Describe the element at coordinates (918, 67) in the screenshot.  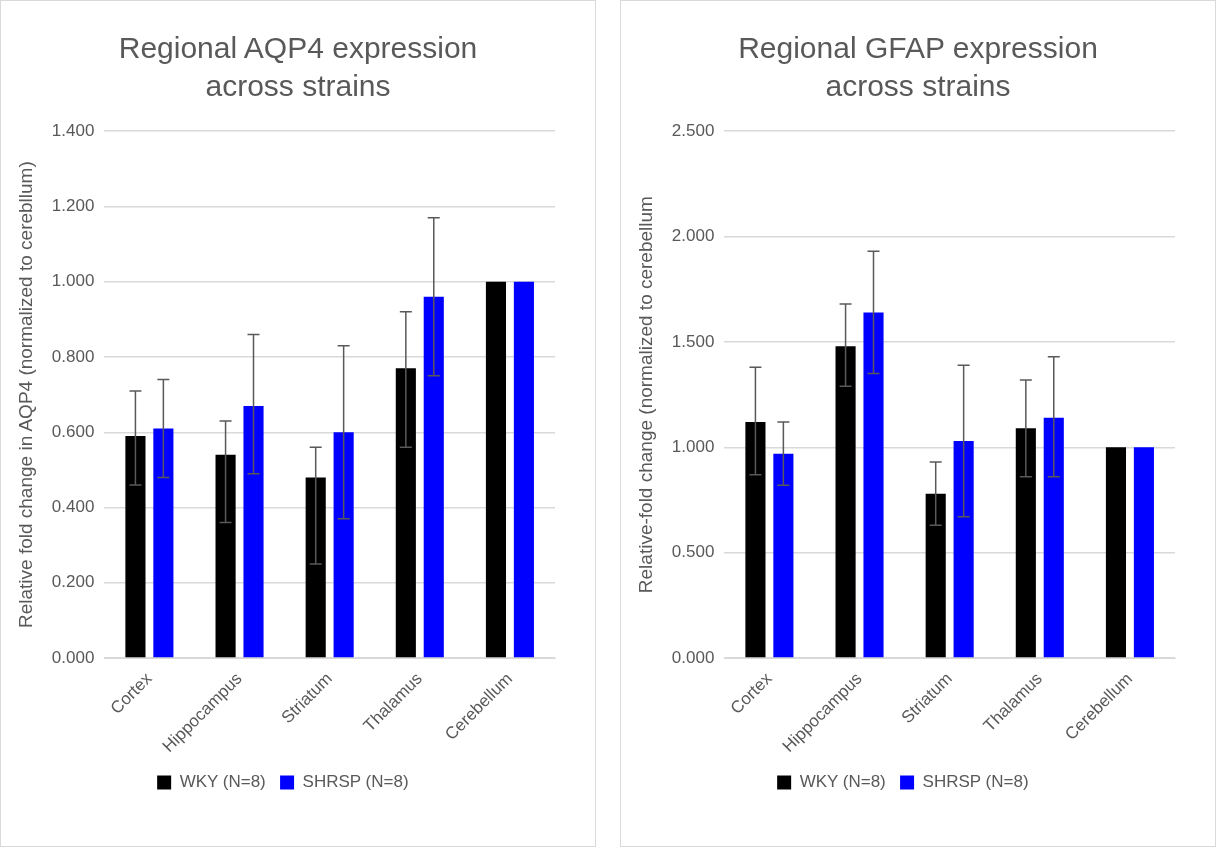
I see `chart-title: Regional GFAP expression across strains` at that location.